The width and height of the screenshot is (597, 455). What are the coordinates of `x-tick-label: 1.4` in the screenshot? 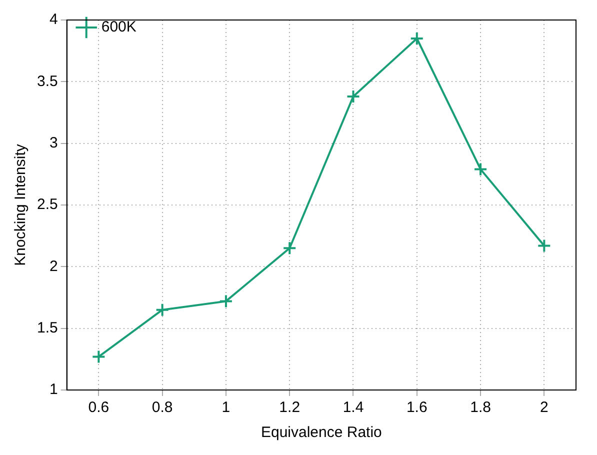 It's located at (353, 407).